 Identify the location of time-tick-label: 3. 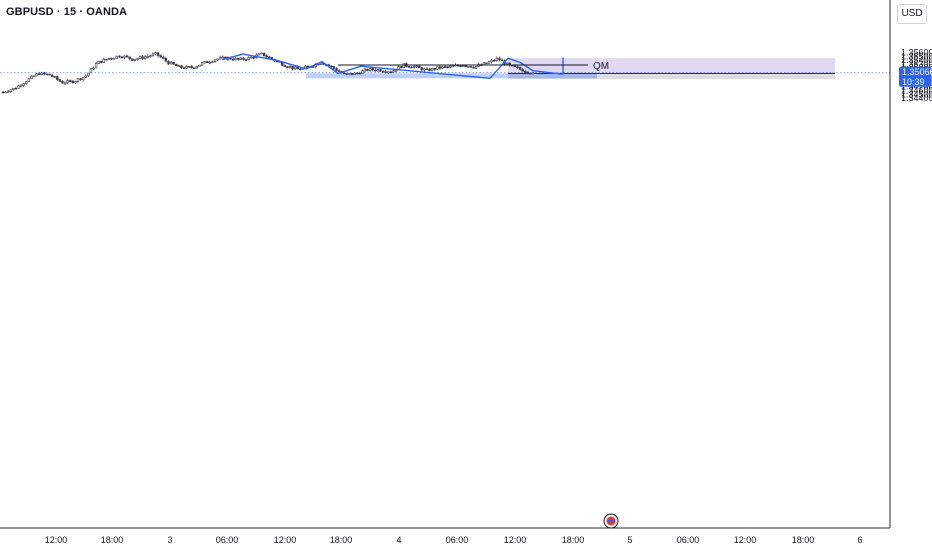
(169, 540).